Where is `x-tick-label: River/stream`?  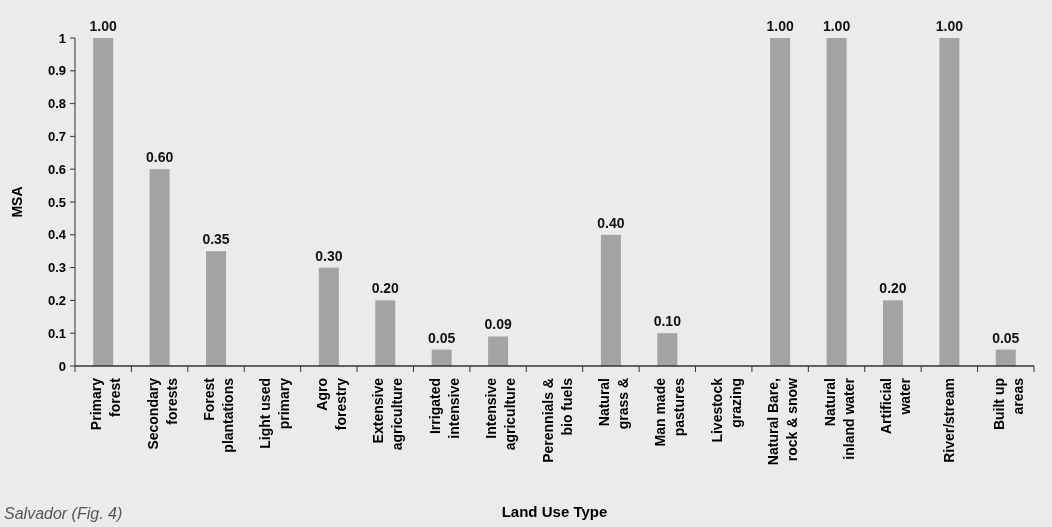
x-tick-label: River/stream is located at coordinates (949, 420).